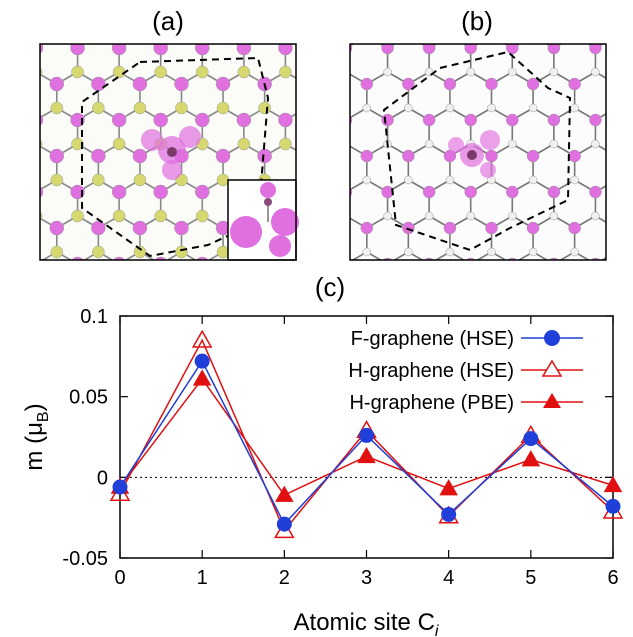 This screenshot has height=637, width=633. I want to click on x-tick-label: 6, so click(612, 578).